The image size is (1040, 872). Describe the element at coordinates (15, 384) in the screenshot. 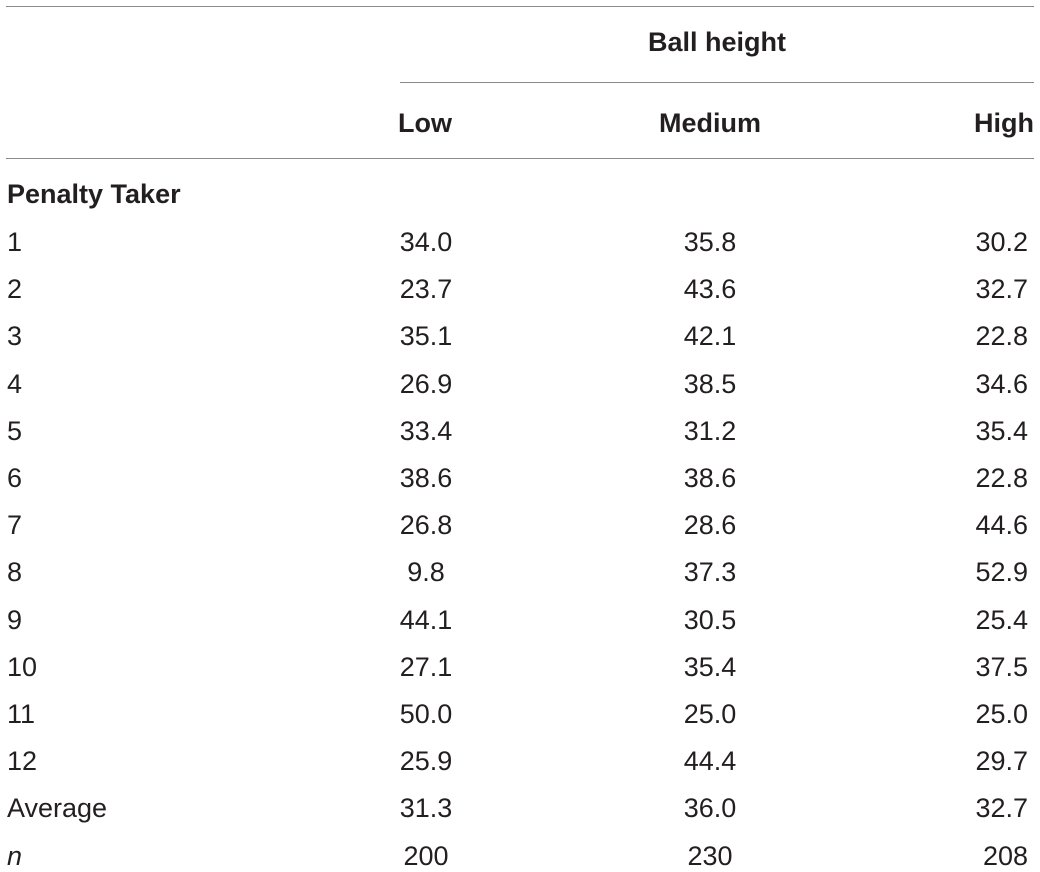

I see `row-label: 4` at that location.